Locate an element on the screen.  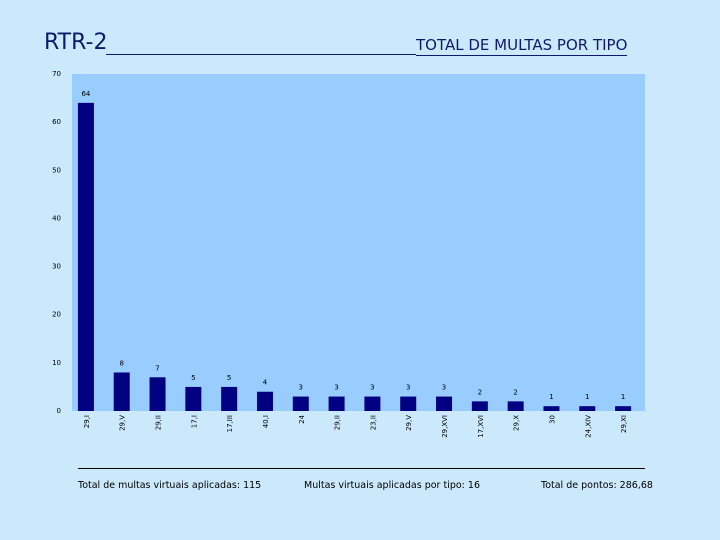
value-label-4: 5 is located at coordinates (229, 378).